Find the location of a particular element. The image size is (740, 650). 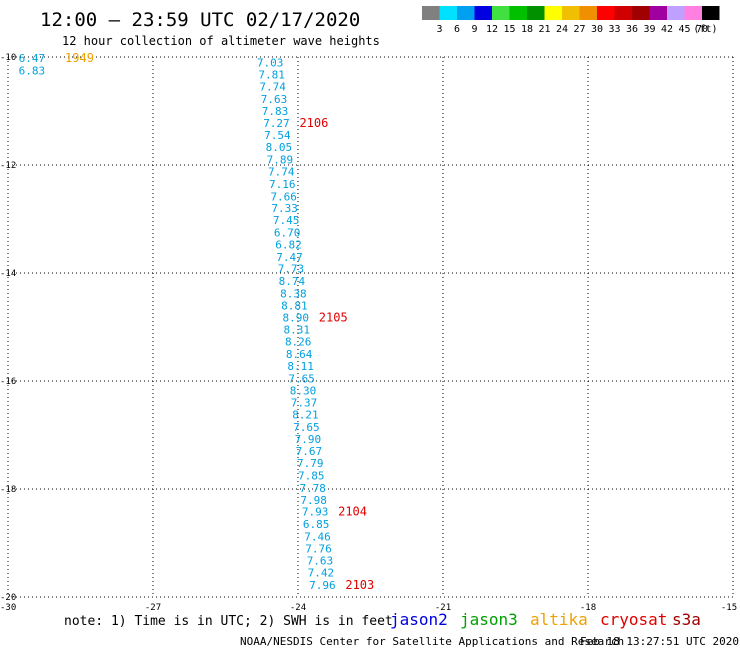

wave-height-value: 7.33 is located at coordinates (284, 208).